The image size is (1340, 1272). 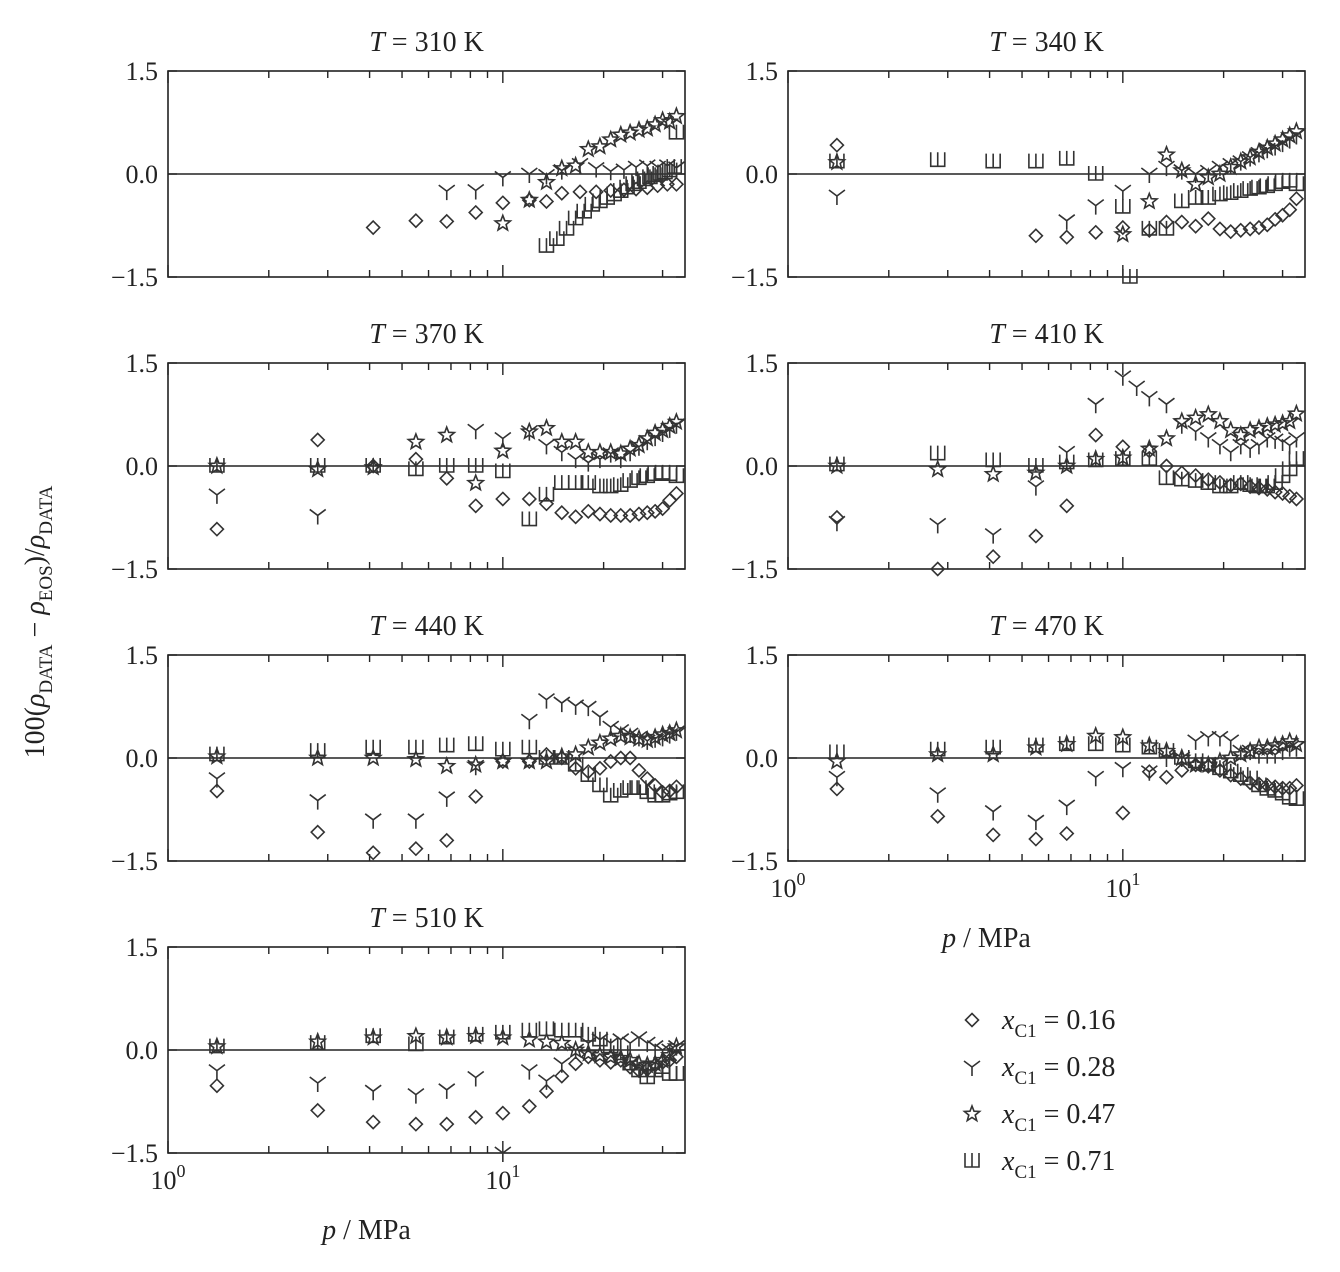 I want to click on series-ubox, so click(x=1067, y=469).